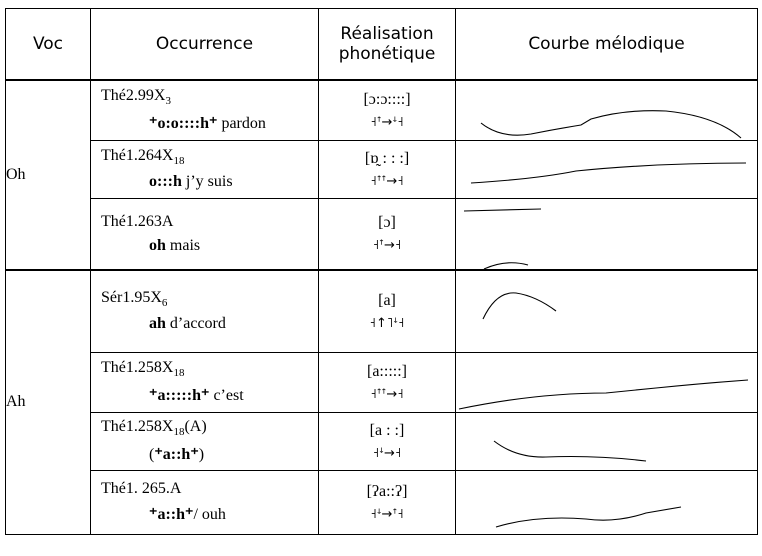  I want to click on phonetic-cell: [a : :] ˧ꜜ→˧, so click(387, 441).